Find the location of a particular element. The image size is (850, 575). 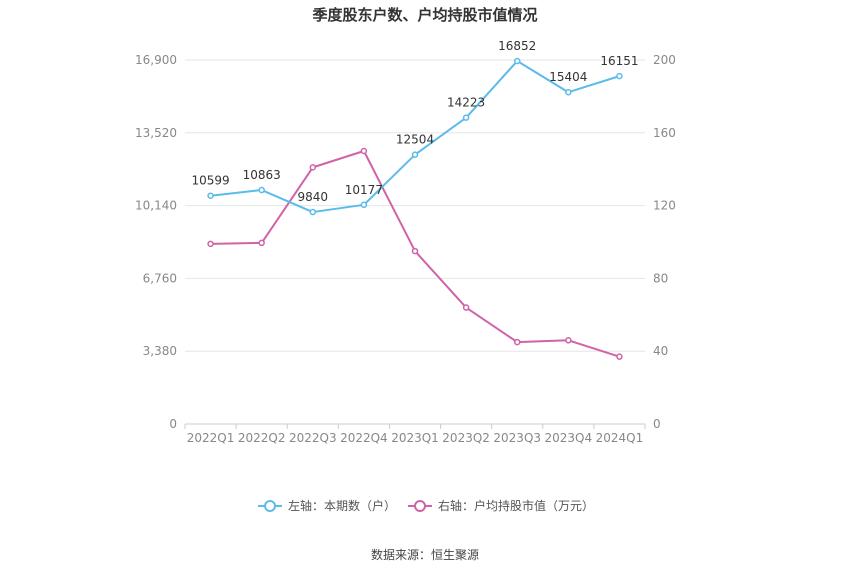

data-label: 10863 is located at coordinates (262, 175).